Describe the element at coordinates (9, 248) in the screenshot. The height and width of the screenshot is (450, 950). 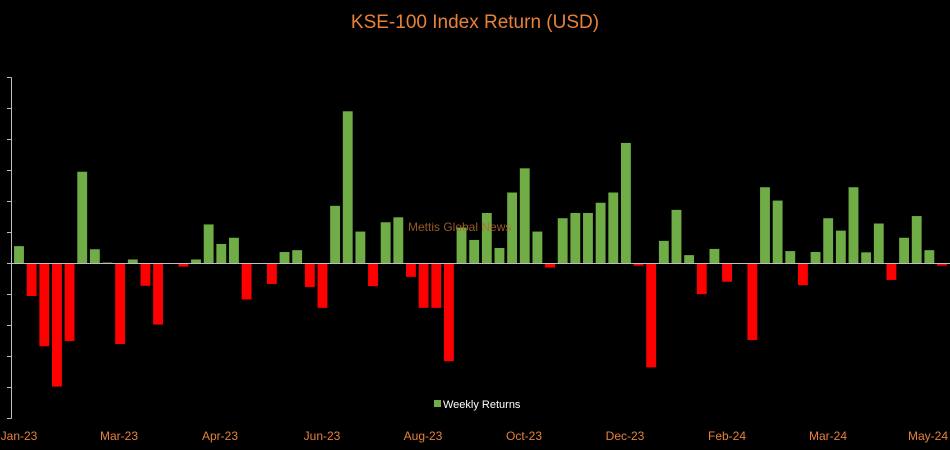
I see `y-axis` at that location.